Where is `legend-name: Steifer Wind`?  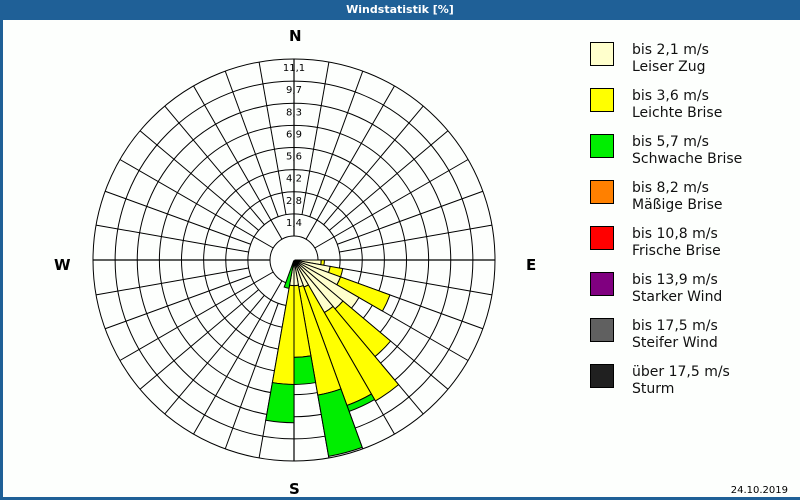
legend-name: Steifer Wind is located at coordinates (675, 343).